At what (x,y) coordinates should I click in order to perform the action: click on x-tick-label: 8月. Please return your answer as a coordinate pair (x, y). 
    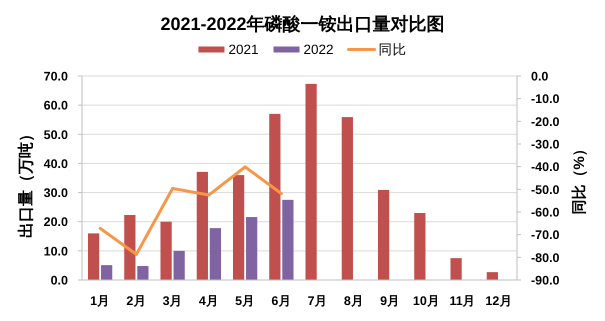
    Looking at the image, I should click on (354, 301).